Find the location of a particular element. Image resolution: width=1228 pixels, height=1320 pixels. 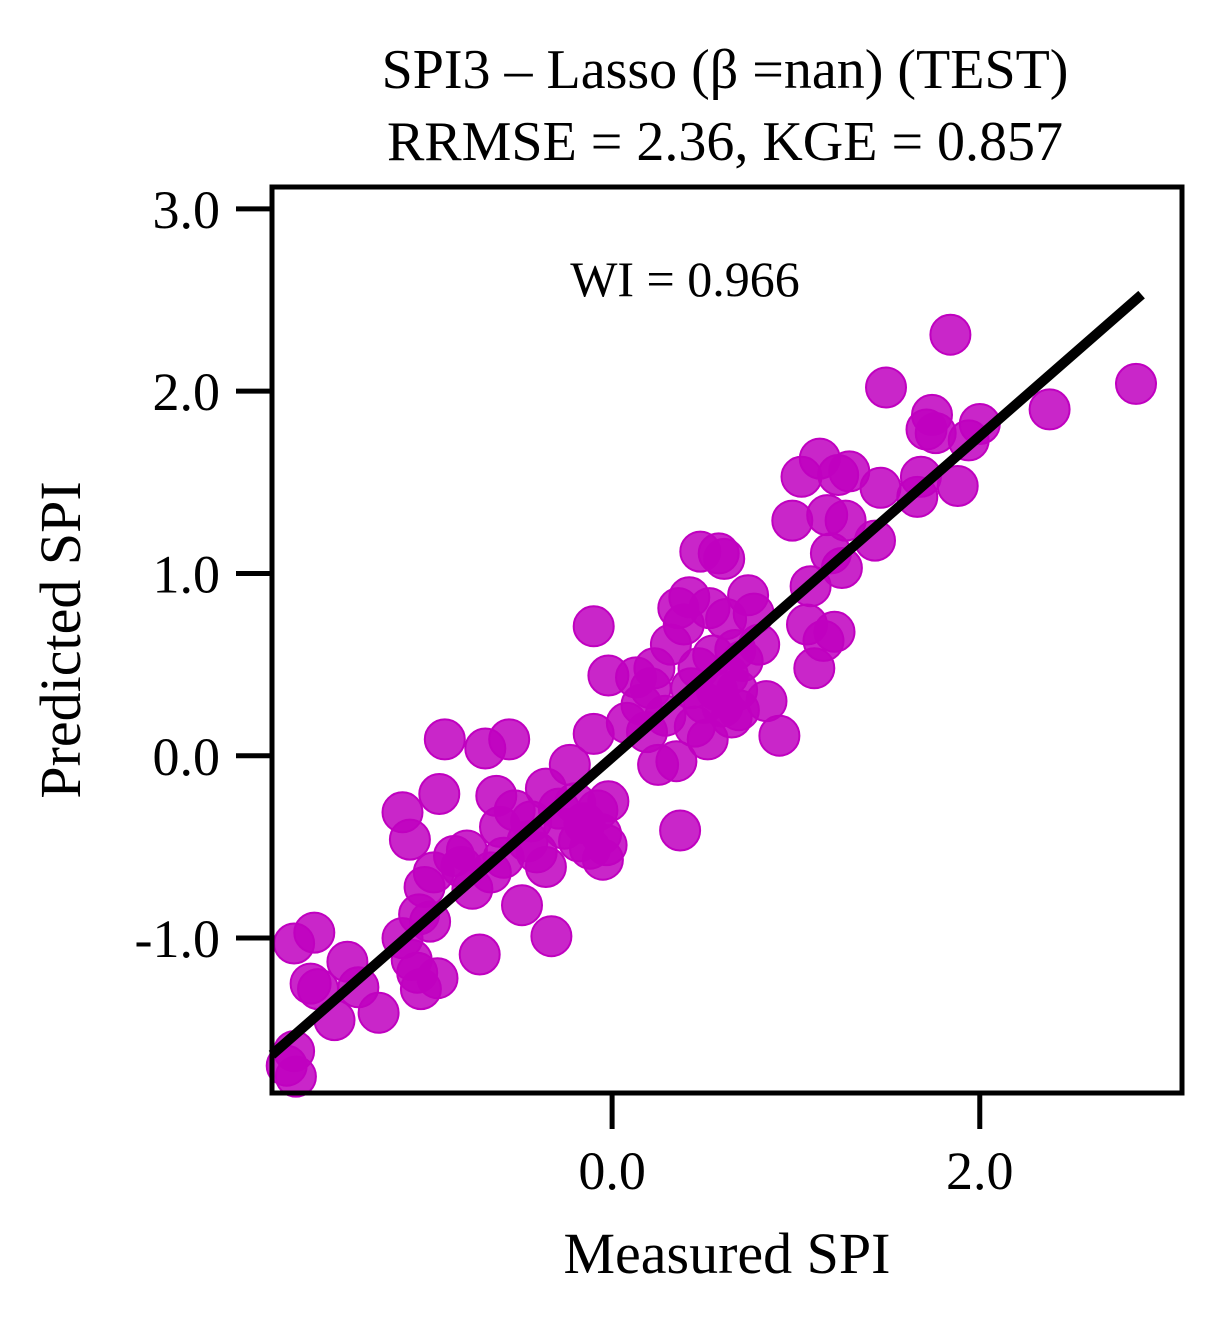

y-tick-label-2: 1.0 is located at coordinates (187, 574).